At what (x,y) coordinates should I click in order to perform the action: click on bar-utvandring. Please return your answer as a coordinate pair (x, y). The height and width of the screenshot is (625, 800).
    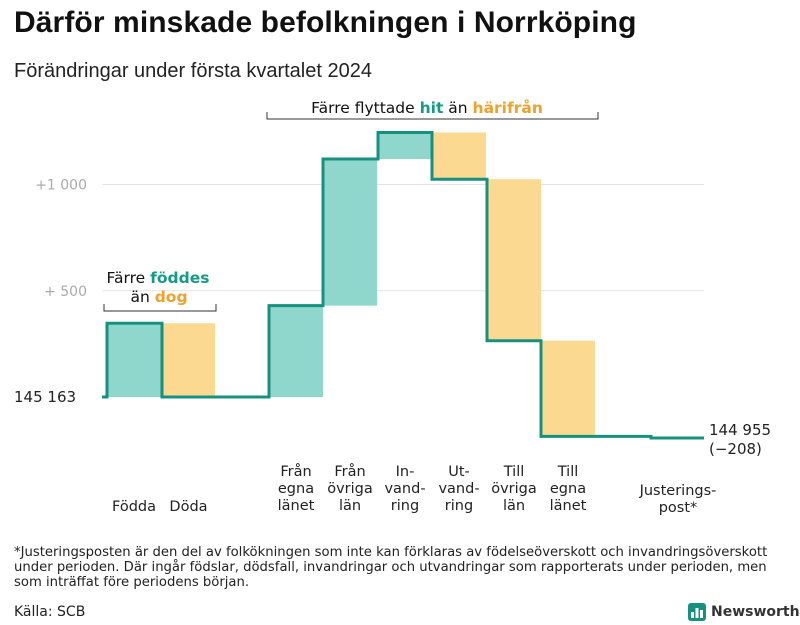
    Looking at the image, I should click on (459, 156).